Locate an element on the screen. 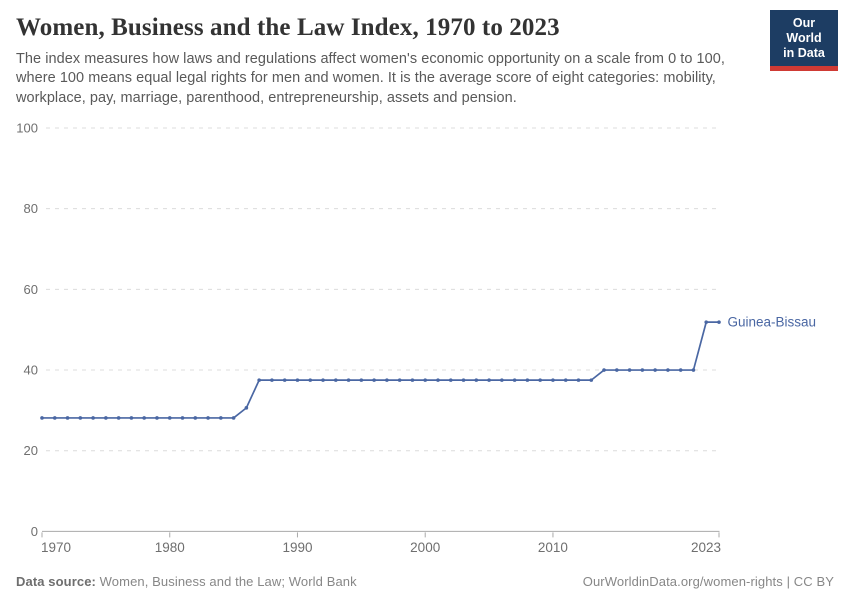  x-tick-label: 1970 is located at coordinates (56, 547).